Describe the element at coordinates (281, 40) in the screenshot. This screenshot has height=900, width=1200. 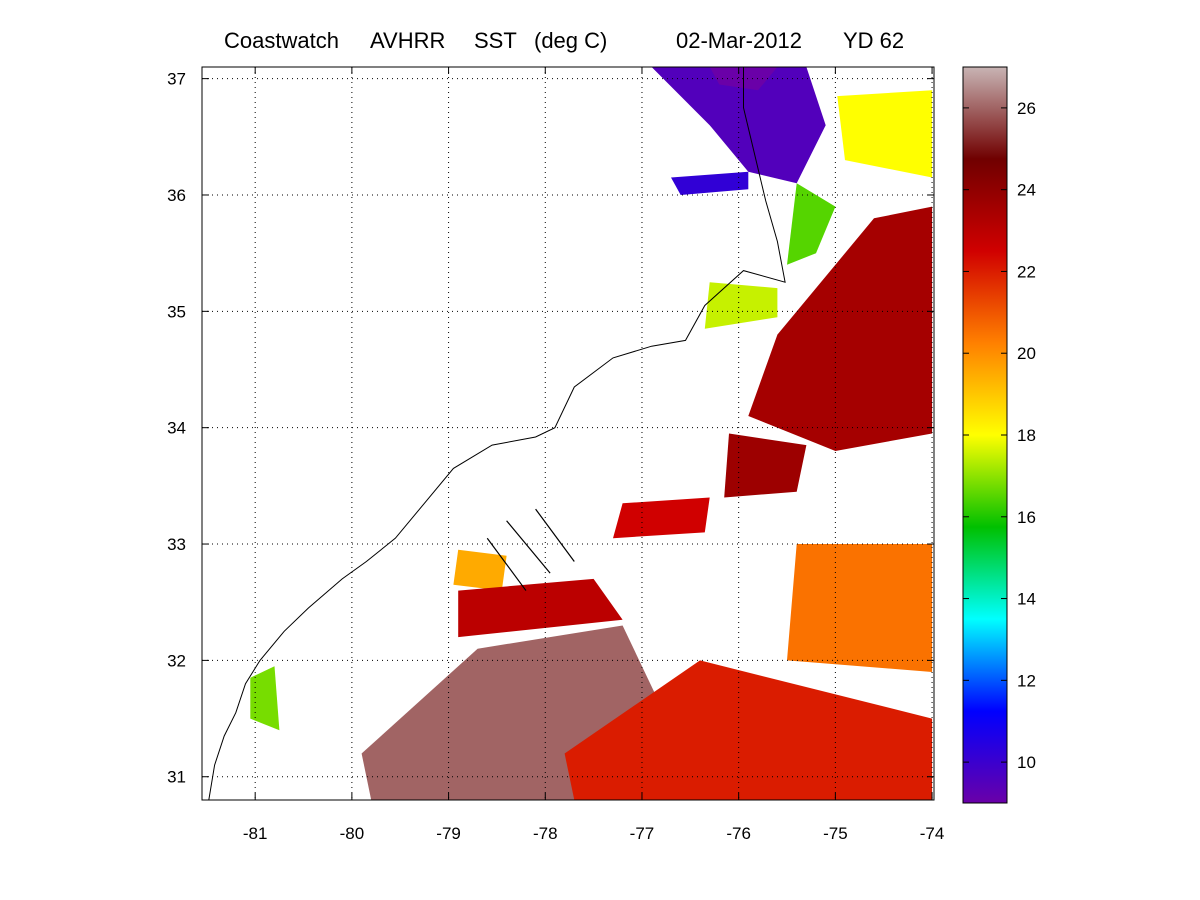
I see `title-source: Coastwatch` at that location.